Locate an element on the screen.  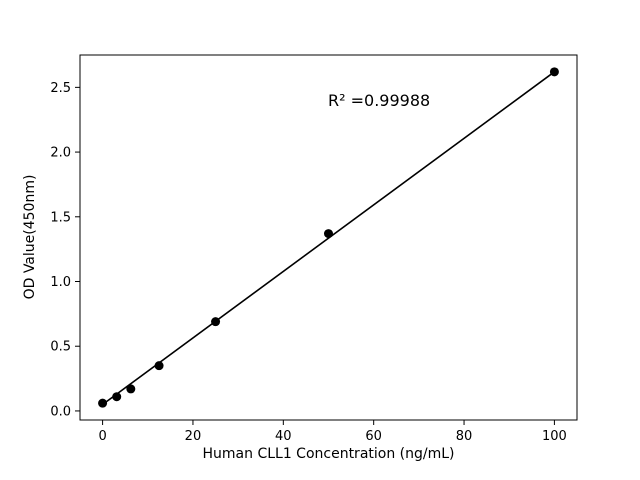
x-tick-label: 80 is located at coordinates (464, 436).